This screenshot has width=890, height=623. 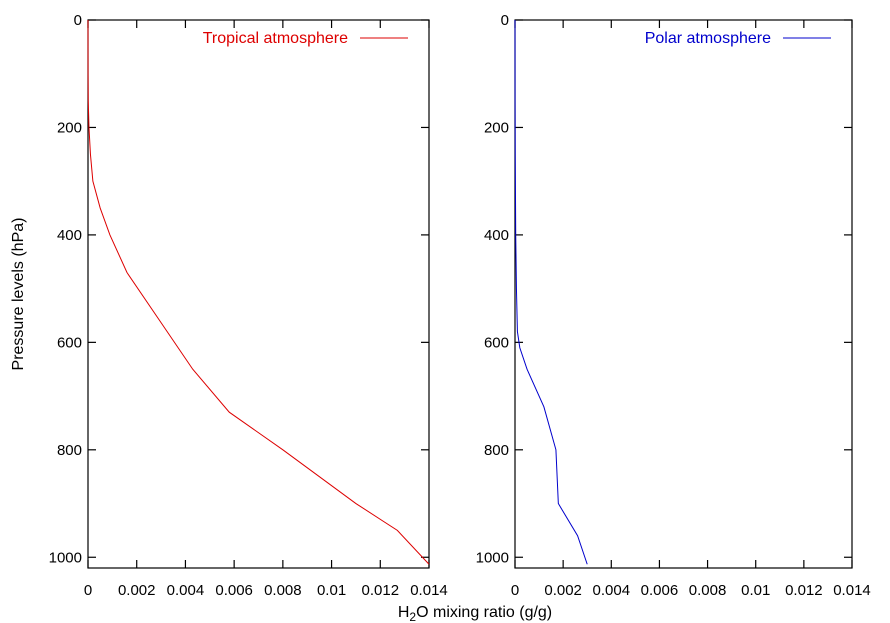 What do you see at coordinates (275, 38) in the screenshot?
I see `legend-label: Tropical atmosphere` at bounding box center [275, 38].